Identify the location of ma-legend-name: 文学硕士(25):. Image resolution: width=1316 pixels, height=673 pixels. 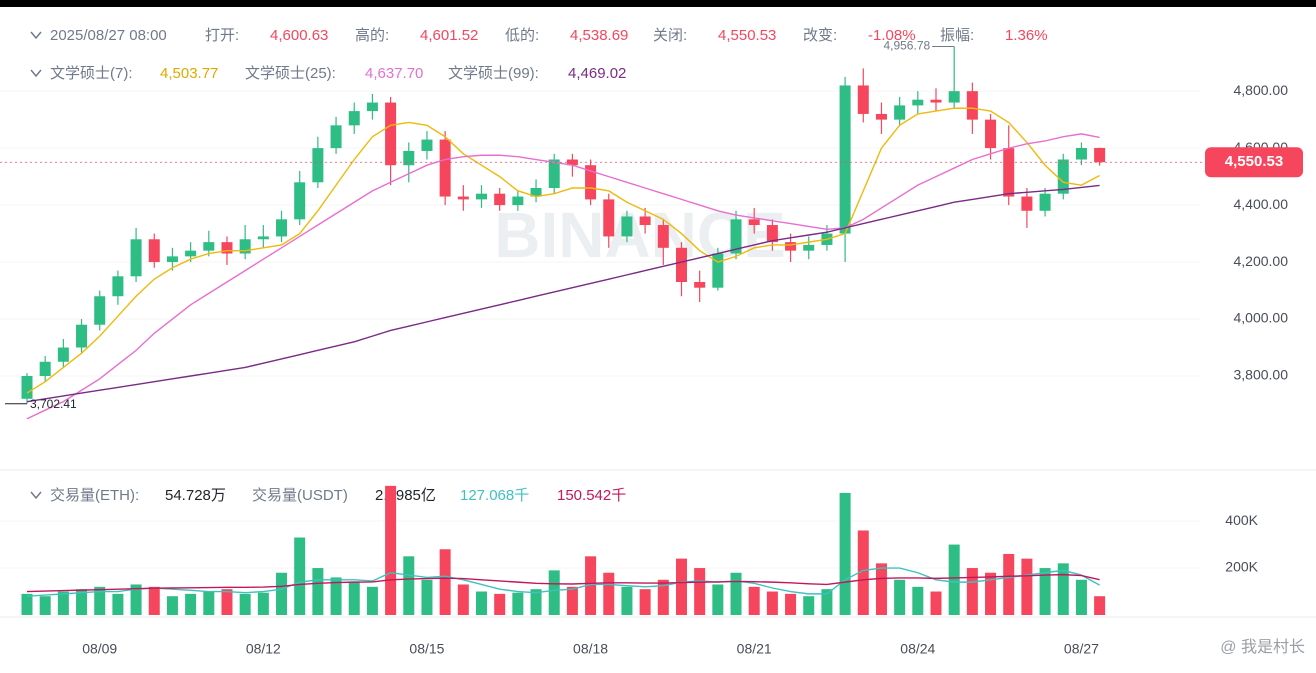
(290, 73).